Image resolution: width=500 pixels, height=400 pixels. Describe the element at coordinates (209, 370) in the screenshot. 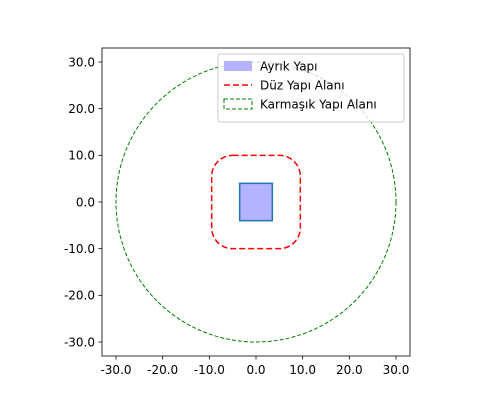

I see `x-tick-label-2: -10.0` at that location.